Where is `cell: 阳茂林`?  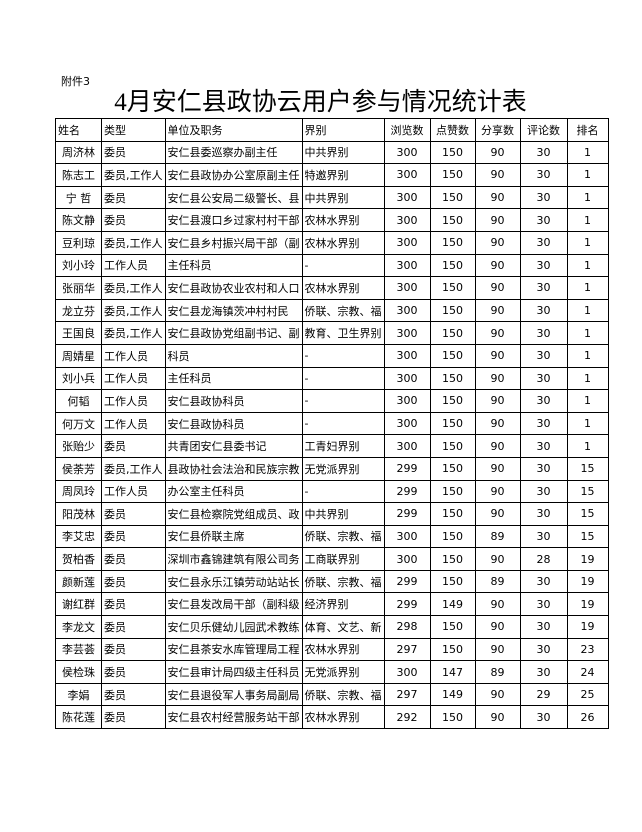 cell: 阳茂林 is located at coordinates (78, 514).